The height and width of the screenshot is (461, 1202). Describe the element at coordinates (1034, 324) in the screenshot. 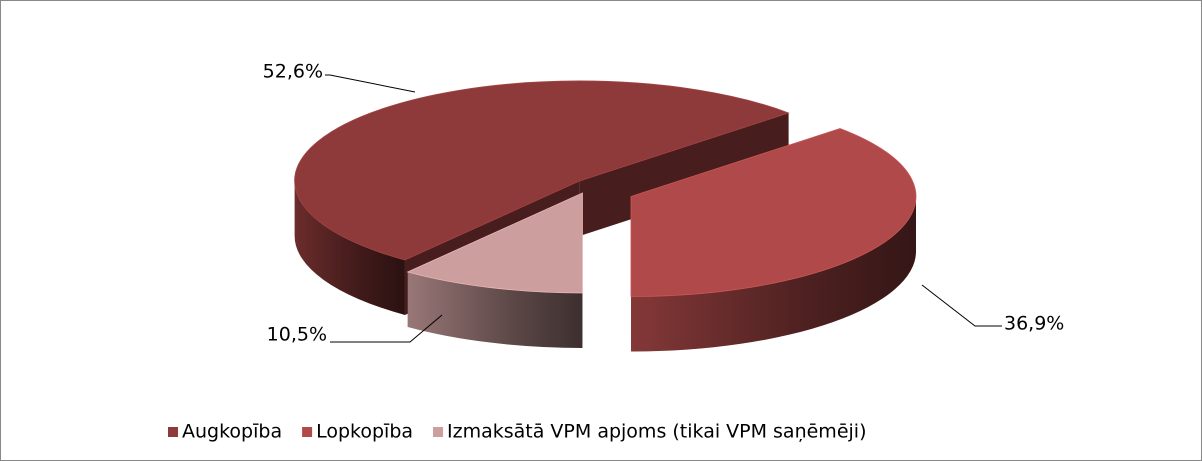

I see `data-label: 36,9%` at that location.